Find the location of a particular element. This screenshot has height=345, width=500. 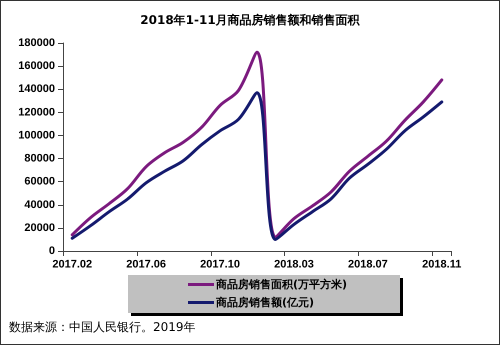

y-tick-label: 80000 is located at coordinates (39, 158).